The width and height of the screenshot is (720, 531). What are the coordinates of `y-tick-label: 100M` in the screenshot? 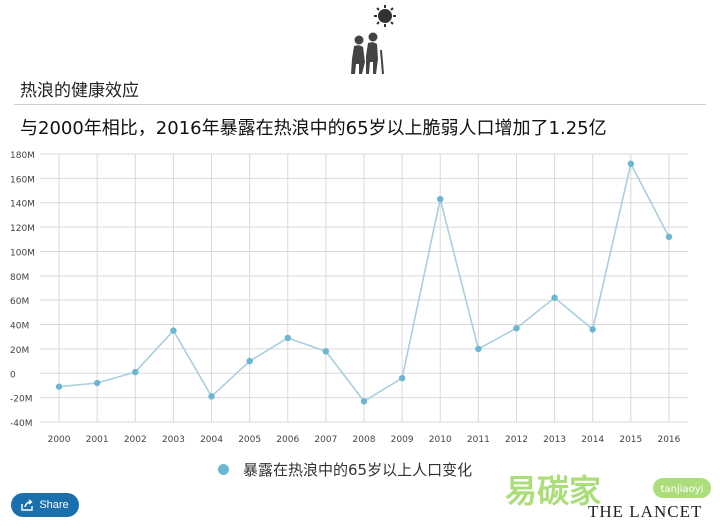 It's located at (22, 253).